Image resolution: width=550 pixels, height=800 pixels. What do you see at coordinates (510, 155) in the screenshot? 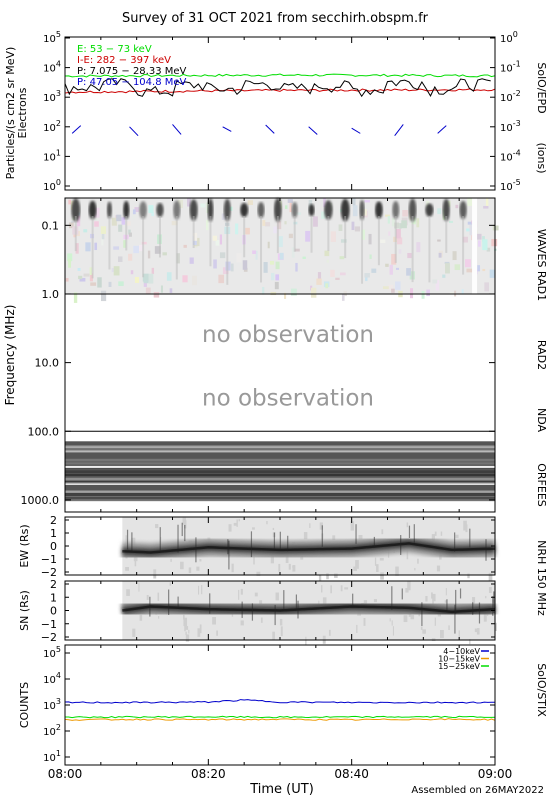
I see `y2-tick-label: 10⁻⁴` at bounding box center [510, 155].